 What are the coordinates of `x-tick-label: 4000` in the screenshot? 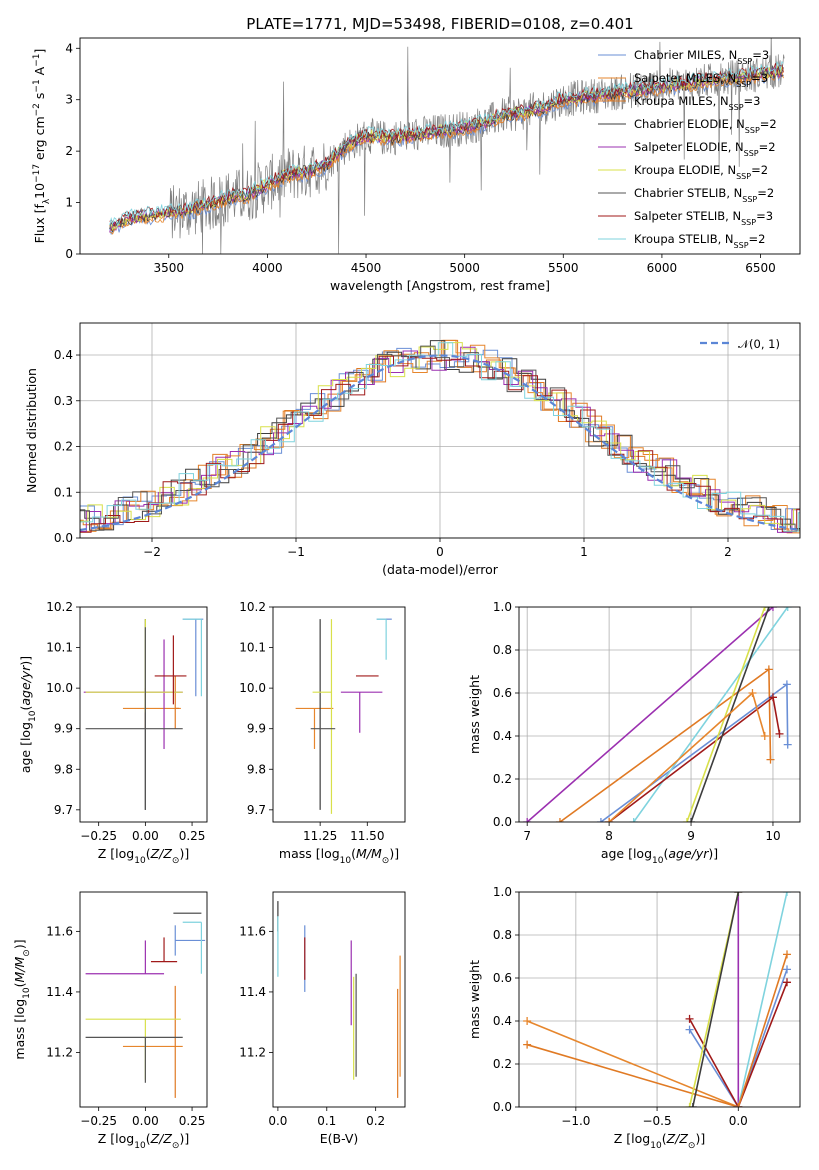 It's located at (267, 268).